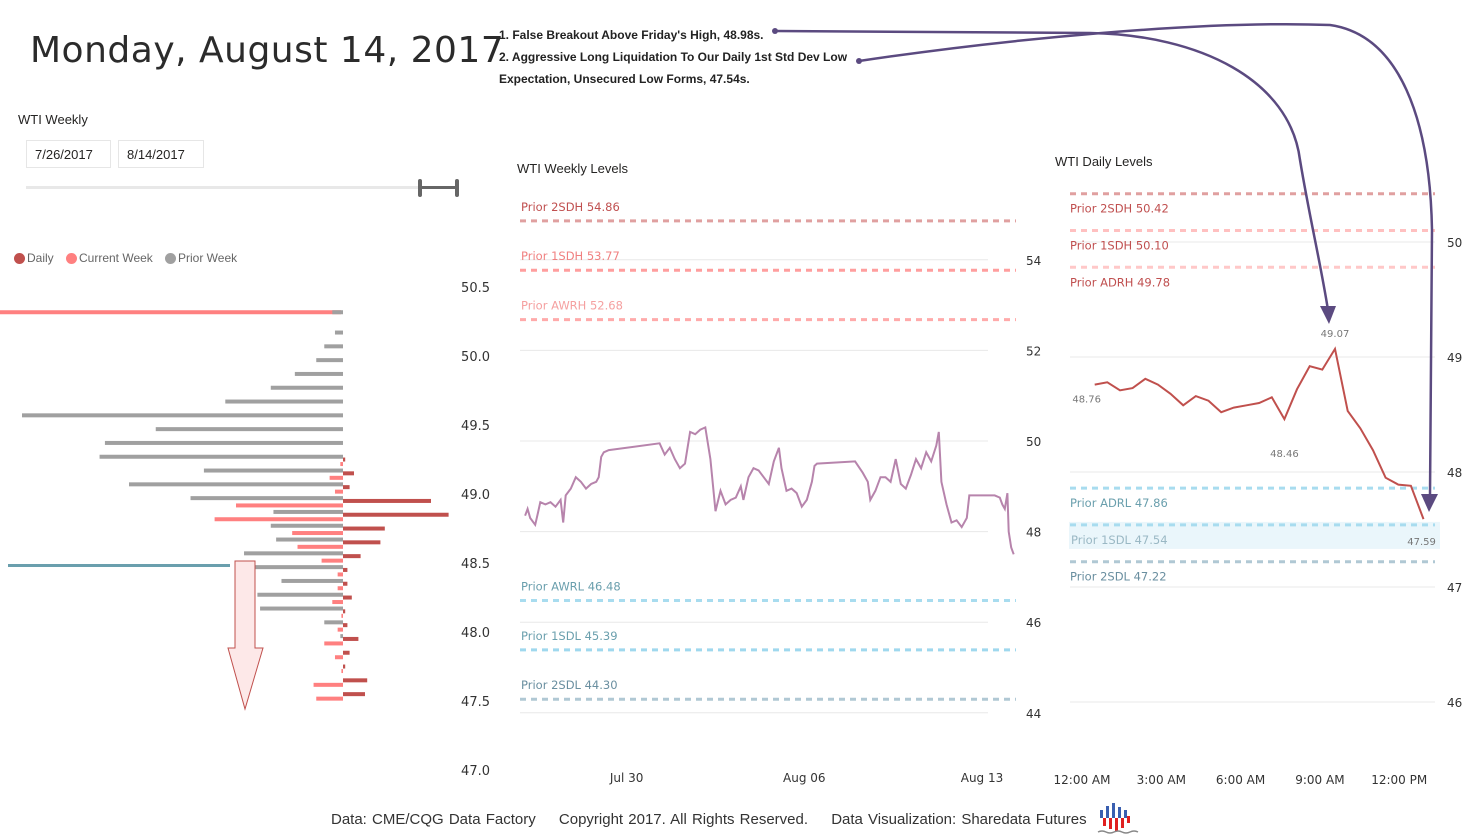 The height and width of the screenshot is (840, 1467). I want to click on legend-label: Prior Week, so click(208, 258).